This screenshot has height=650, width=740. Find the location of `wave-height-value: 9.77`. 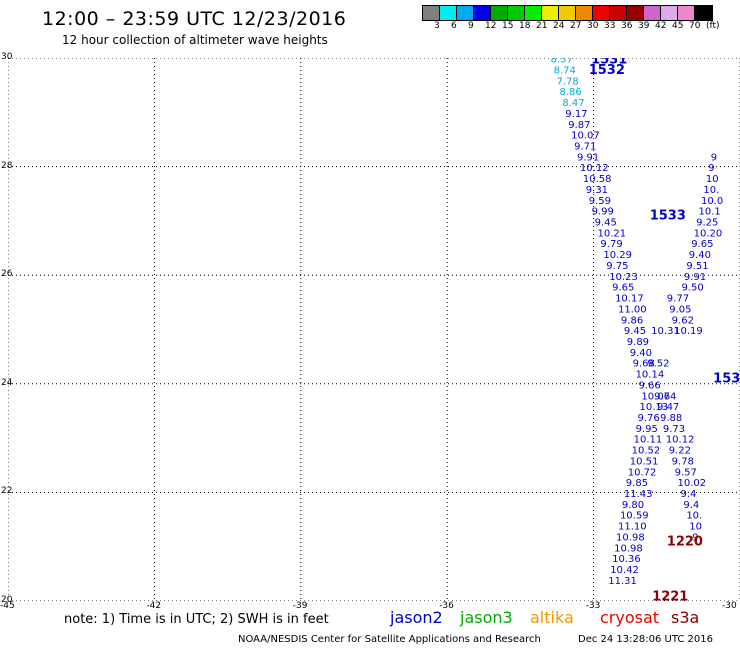

wave-height-value: 9.77 is located at coordinates (678, 299).